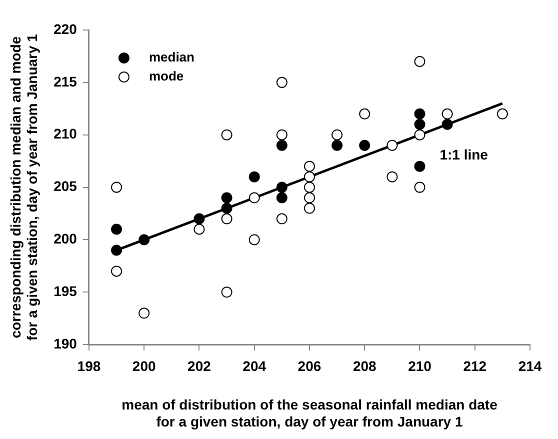  I want to click on x-tick-label: 210, so click(420, 366).